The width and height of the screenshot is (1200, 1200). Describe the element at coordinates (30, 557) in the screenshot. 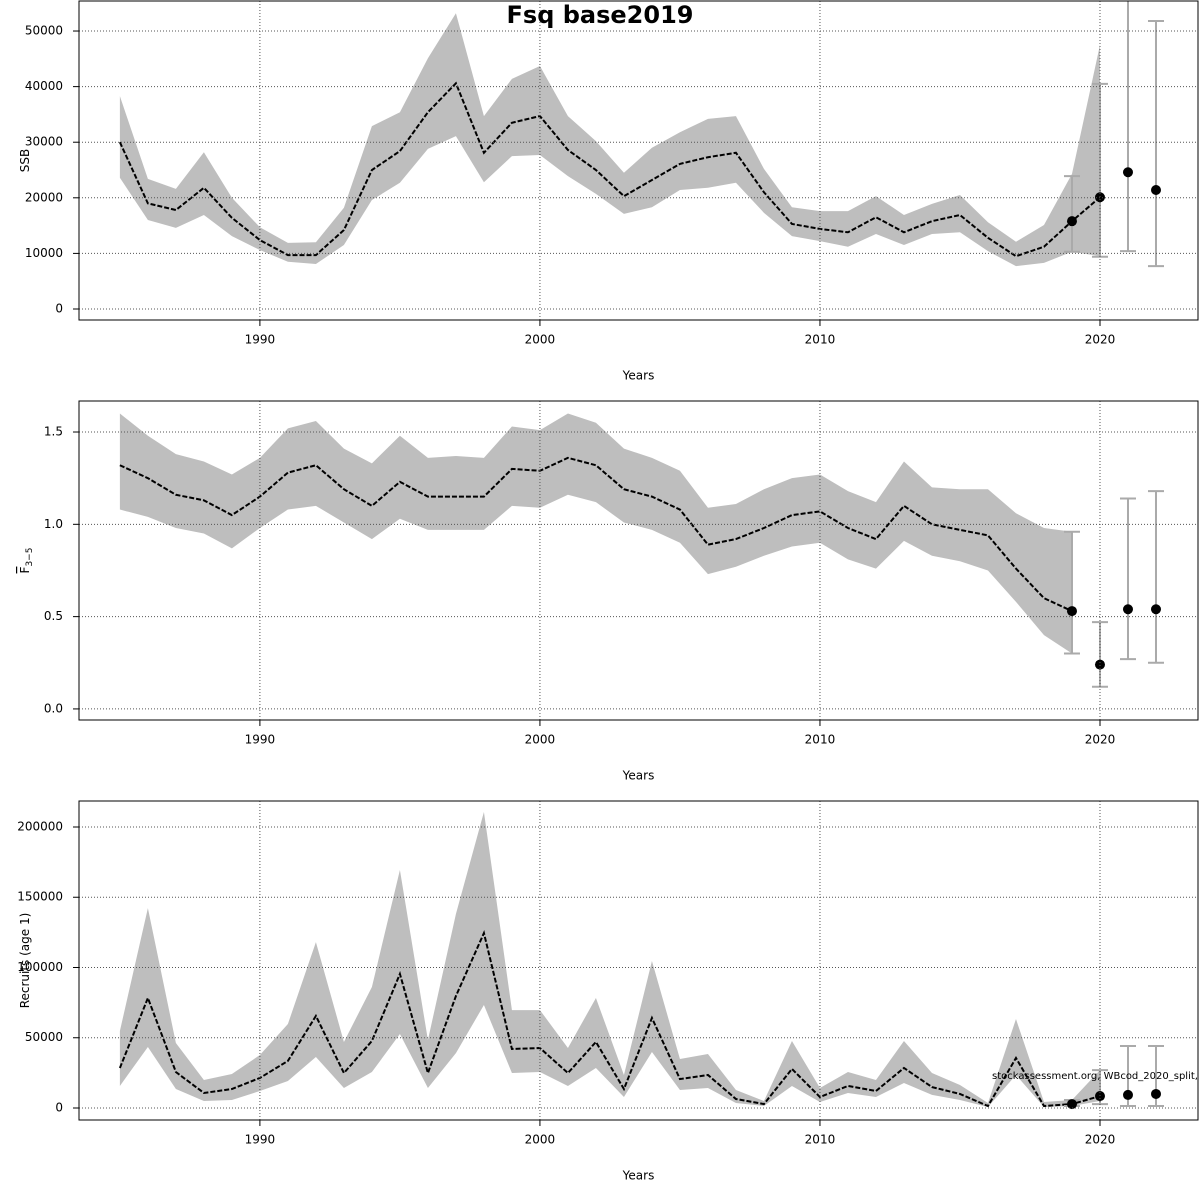

I see `y-axis-label-sub: 3−5` at that location.